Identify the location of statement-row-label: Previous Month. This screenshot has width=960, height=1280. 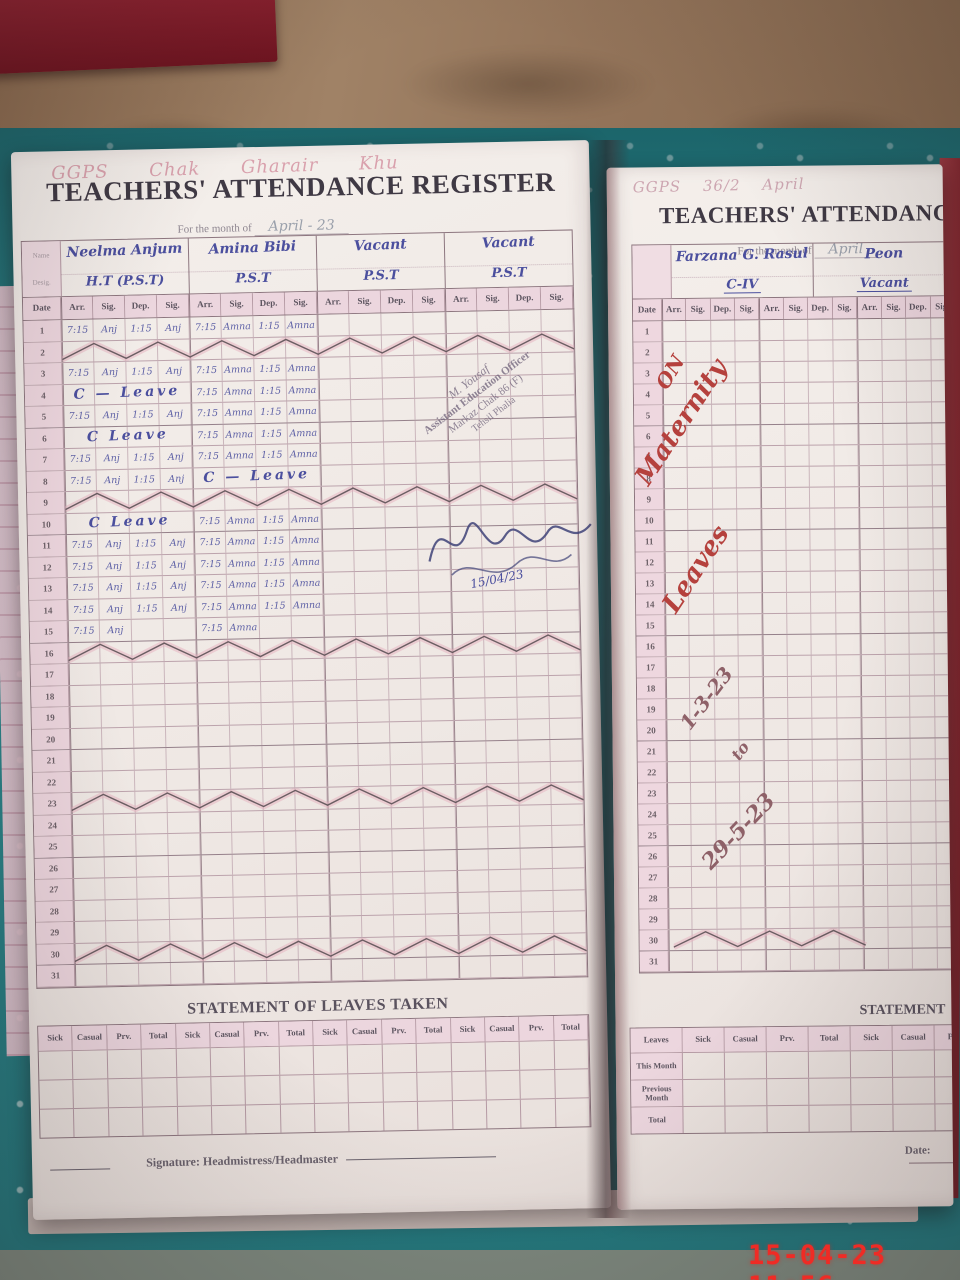
(657, 1093).